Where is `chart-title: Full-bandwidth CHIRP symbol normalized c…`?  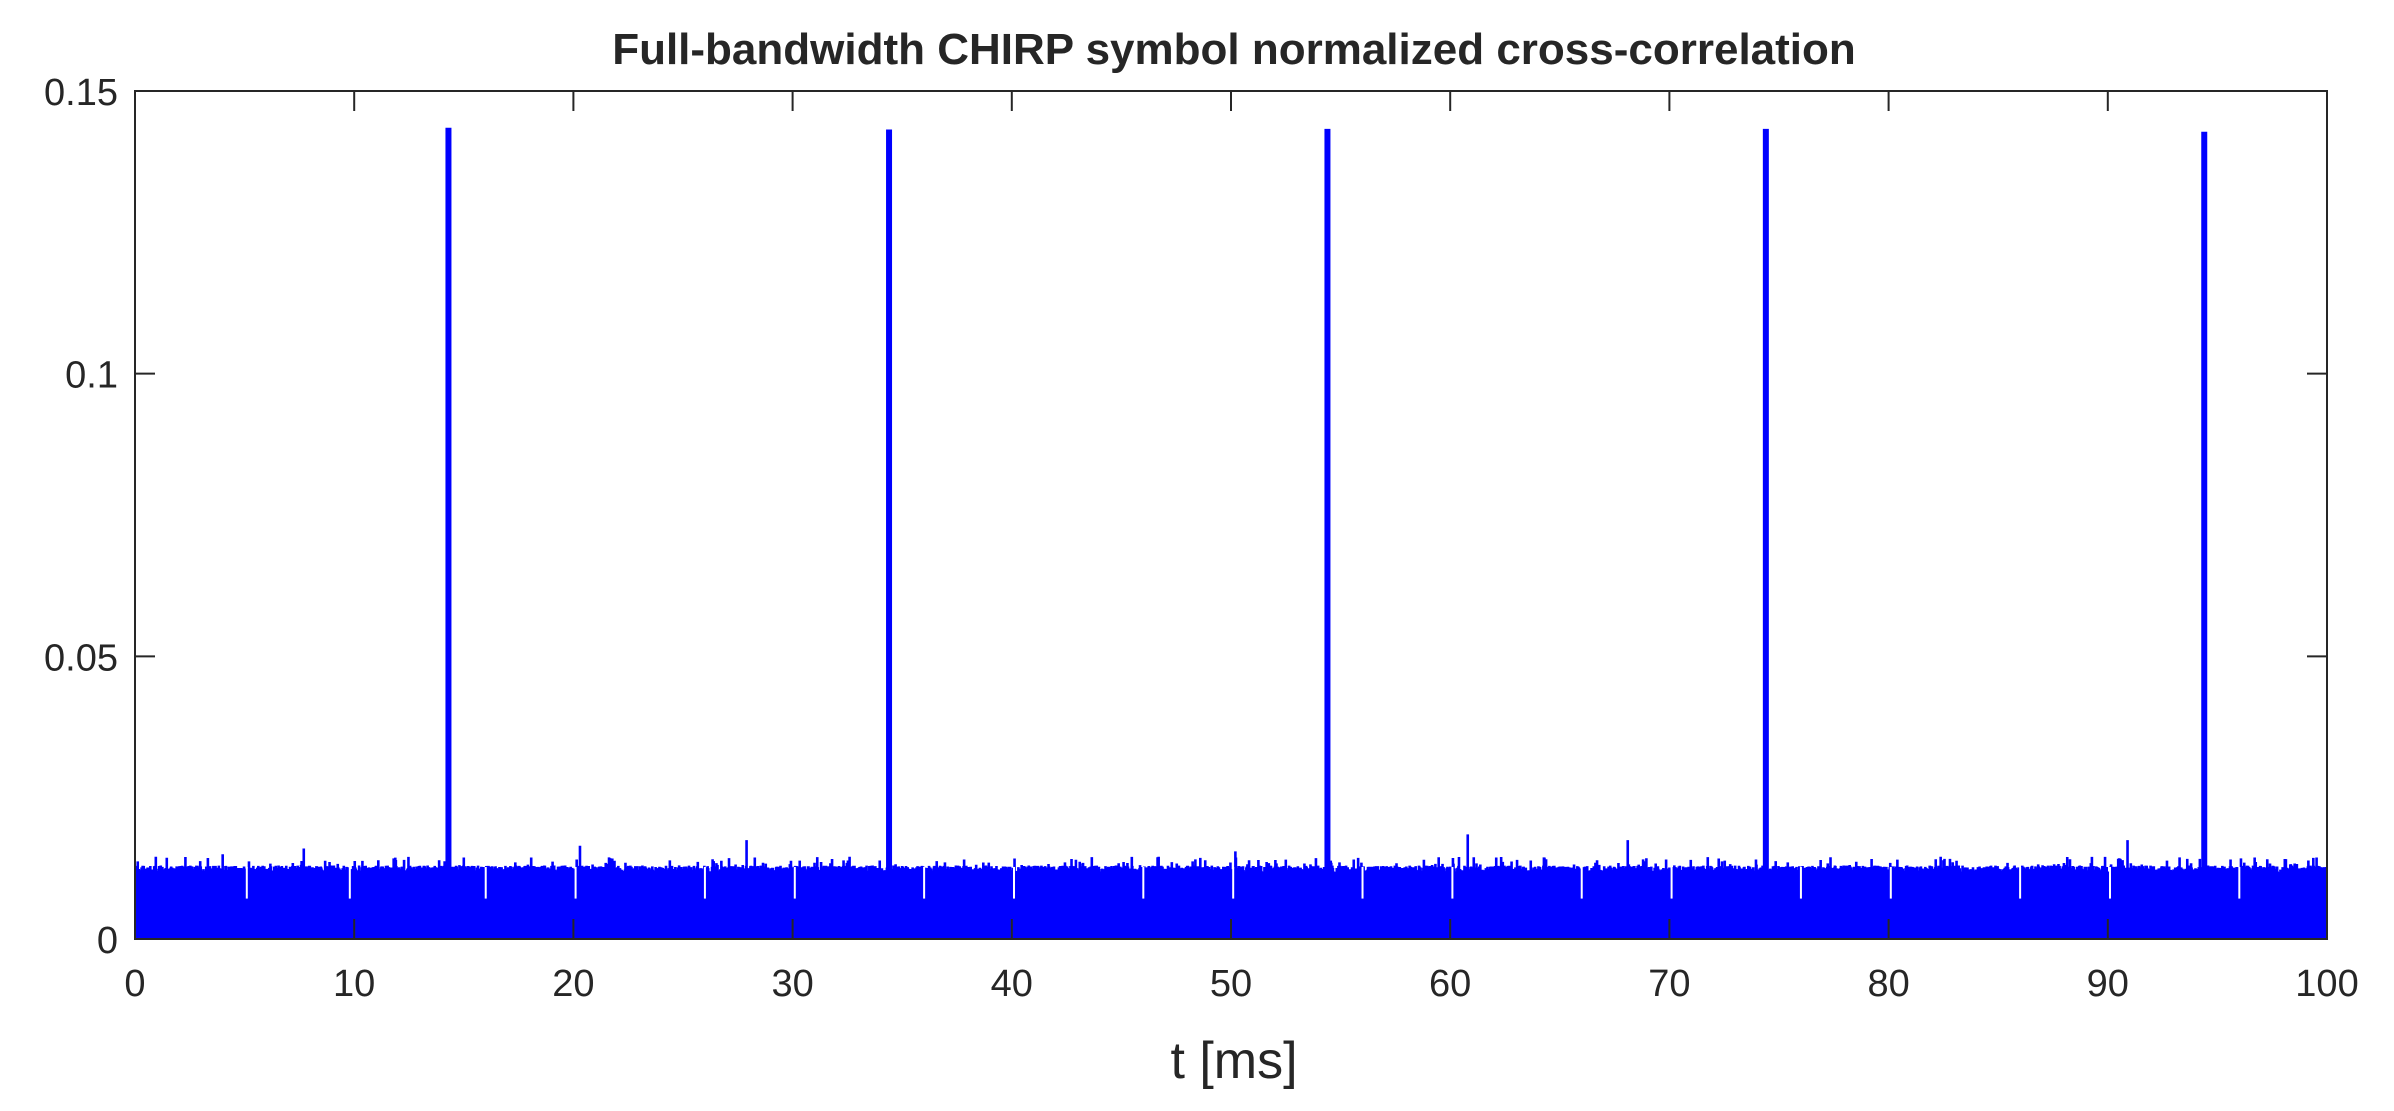
chart-title: Full-bandwidth CHIRP symbol normalized c… is located at coordinates (1234, 49).